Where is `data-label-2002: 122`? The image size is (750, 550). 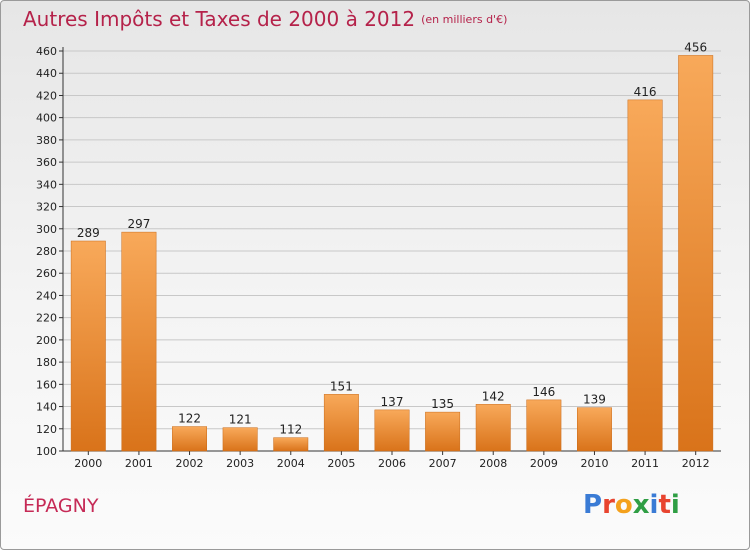 data-label-2002: 122 is located at coordinates (189, 419).